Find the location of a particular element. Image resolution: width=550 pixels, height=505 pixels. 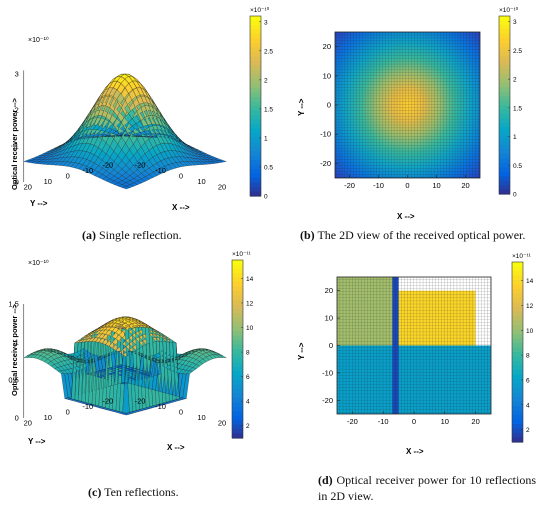

colorbar-frame is located at coordinates (504, 105).